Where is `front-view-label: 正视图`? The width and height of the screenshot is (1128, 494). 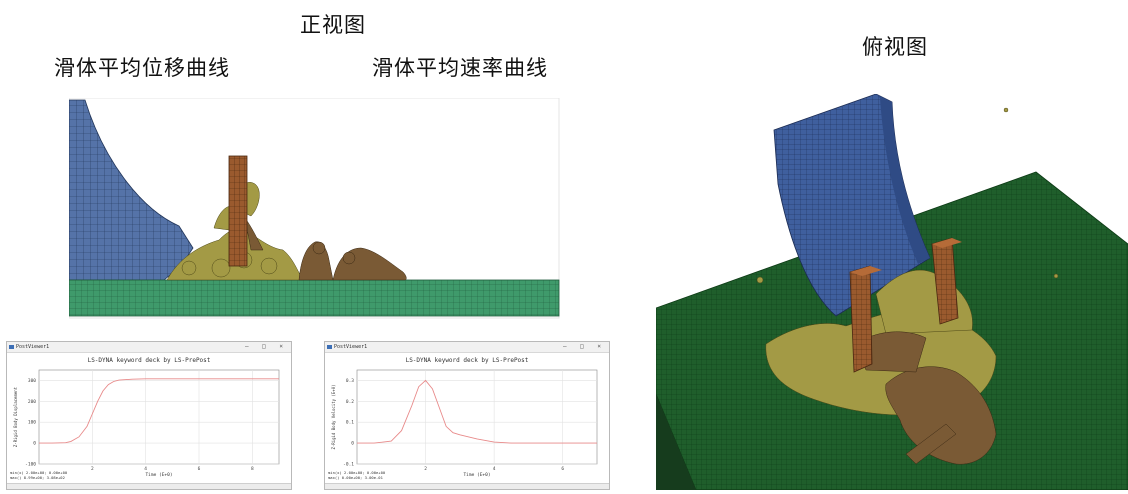 front-view-label: 正视图 is located at coordinates (333, 24).